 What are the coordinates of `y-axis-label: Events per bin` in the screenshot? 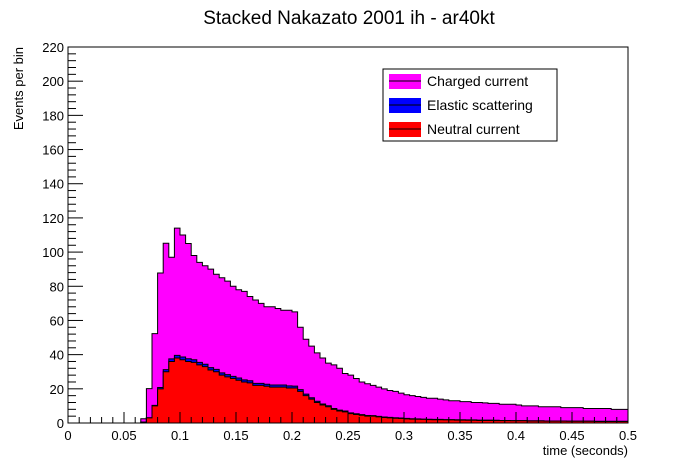 It's located at (18, 88).